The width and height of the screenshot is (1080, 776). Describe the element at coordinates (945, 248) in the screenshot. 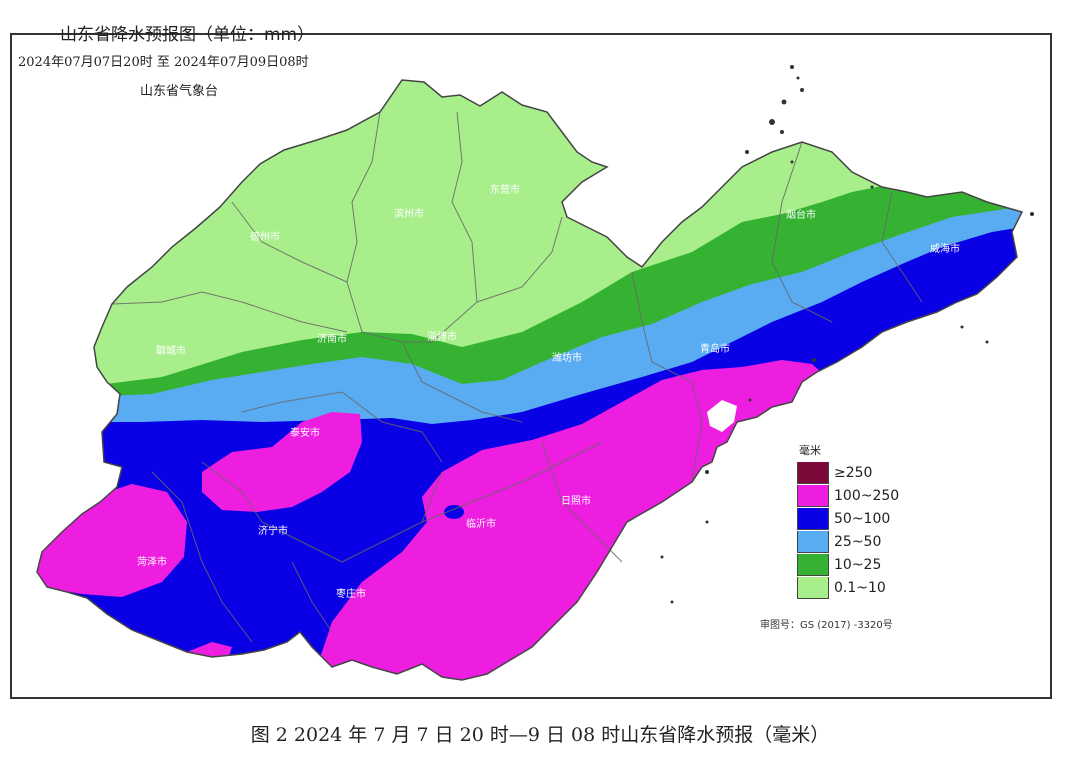

I see `city-label: 威海市` at that location.